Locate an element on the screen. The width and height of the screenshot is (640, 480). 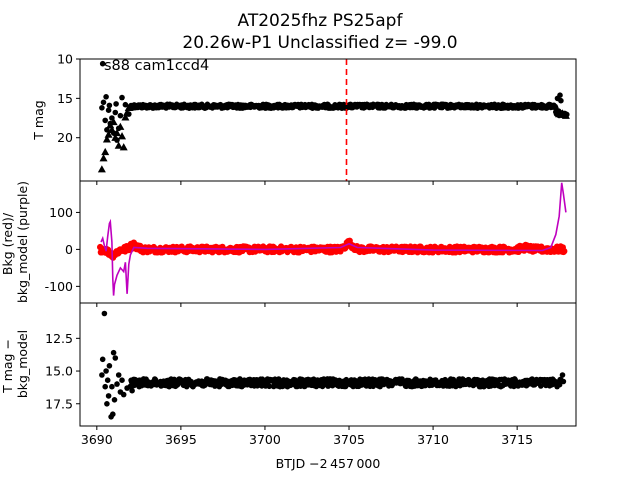
y-tick-label: 17.5 is located at coordinates (59, 403).